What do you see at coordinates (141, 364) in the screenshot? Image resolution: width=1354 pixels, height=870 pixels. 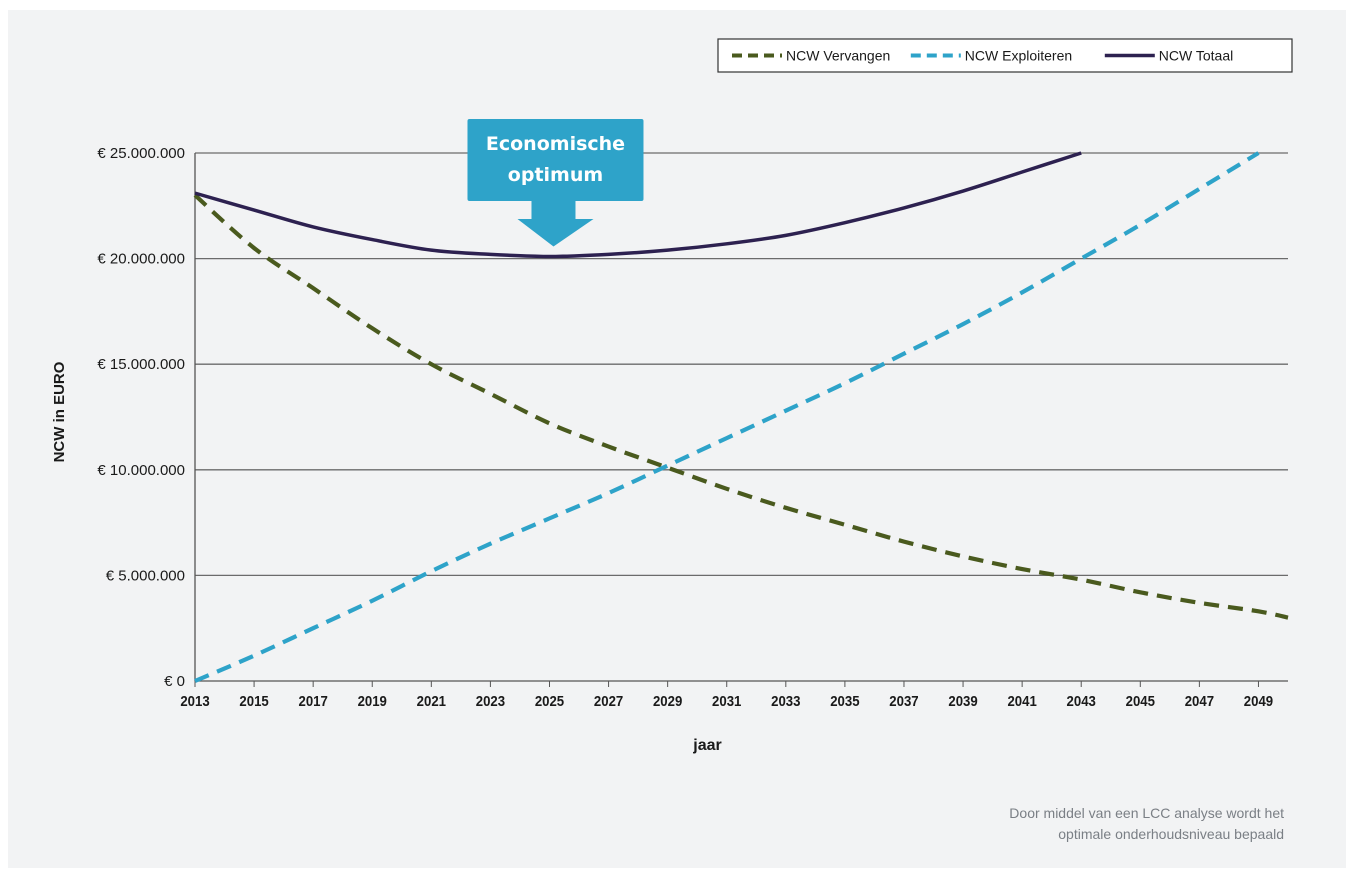 I see `y-tick-label: € 15.000.000` at bounding box center [141, 364].